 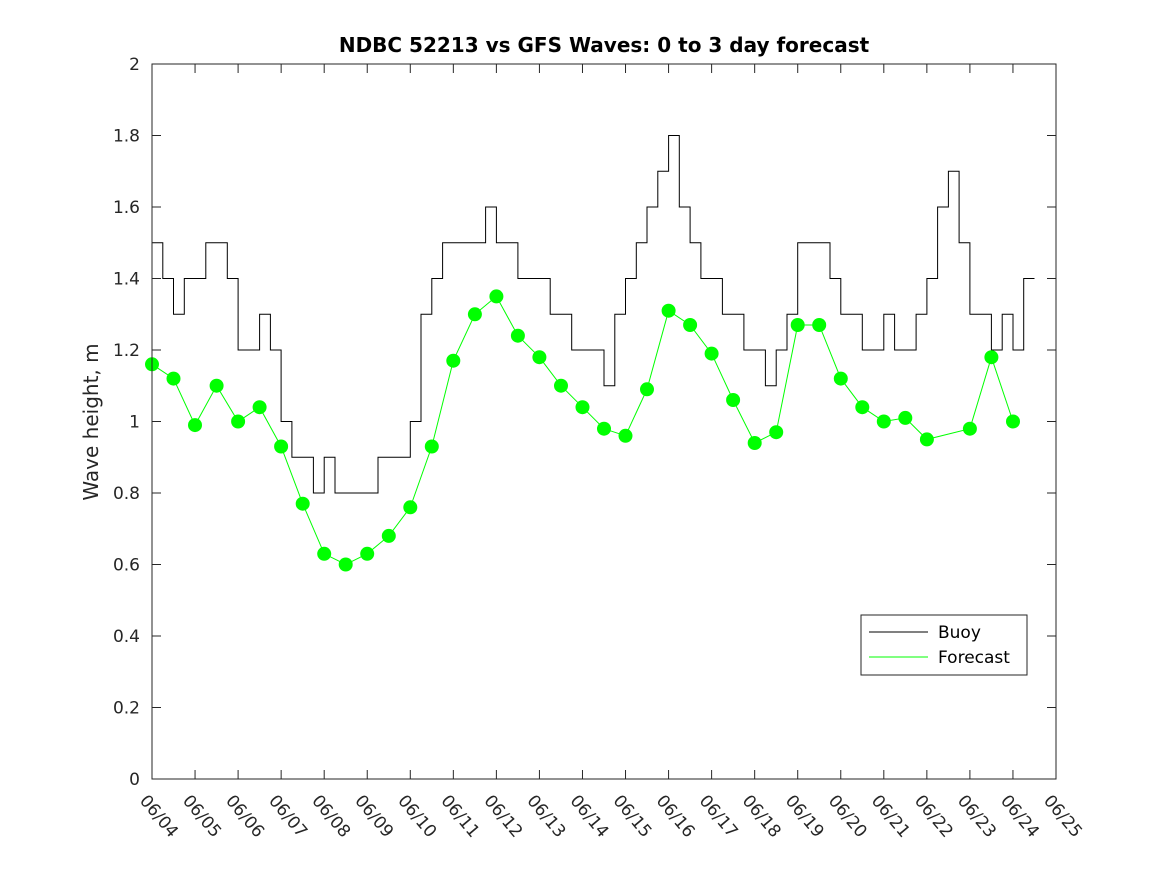 I want to click on y-tick-label: 0.6, so click(x=126, y=566).